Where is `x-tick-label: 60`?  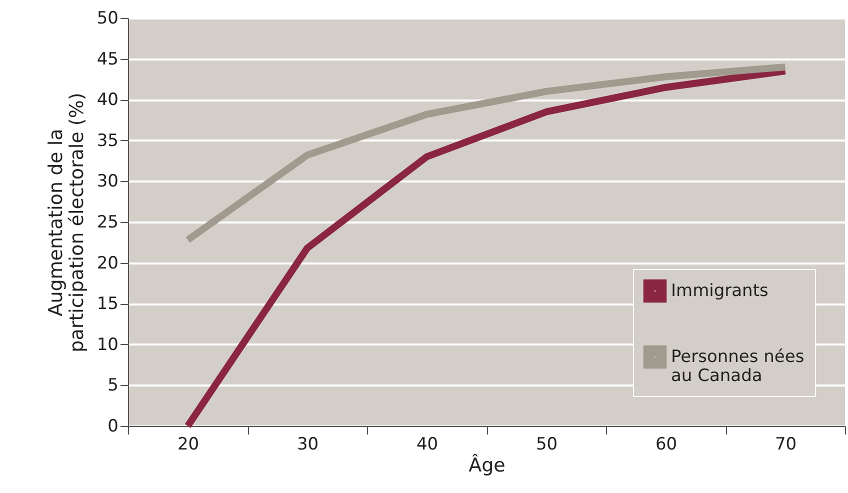
x-tick-label: 60 is located at coordinates (666, 444).